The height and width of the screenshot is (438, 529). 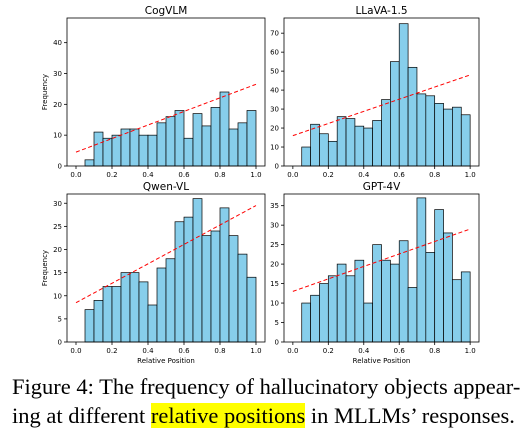 What do you see at coordinates (228, 415) in the screenshot?
I see `caption-highlight: relative positions` at bounding box center [228, 415].